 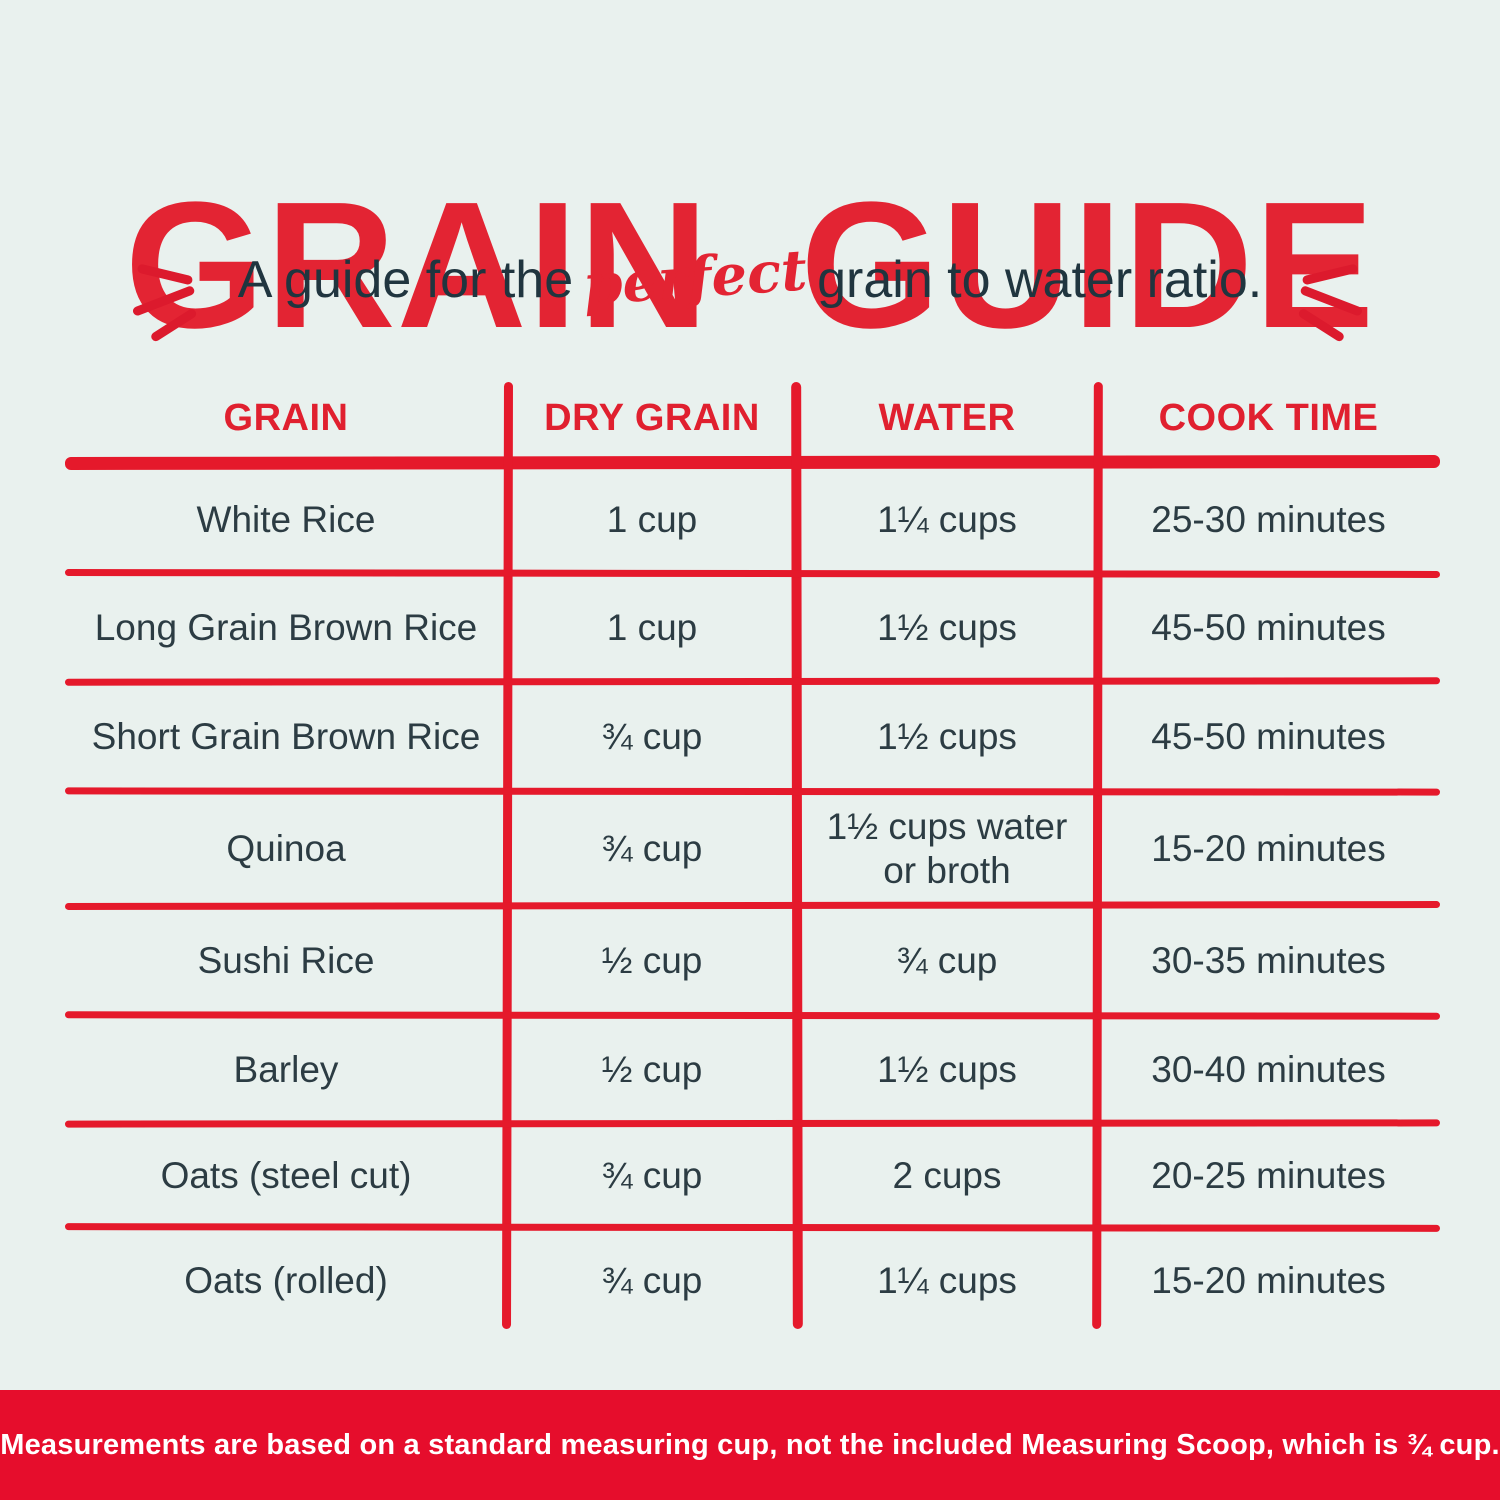 I want to click on header-underline, so click(x=752, y=462).